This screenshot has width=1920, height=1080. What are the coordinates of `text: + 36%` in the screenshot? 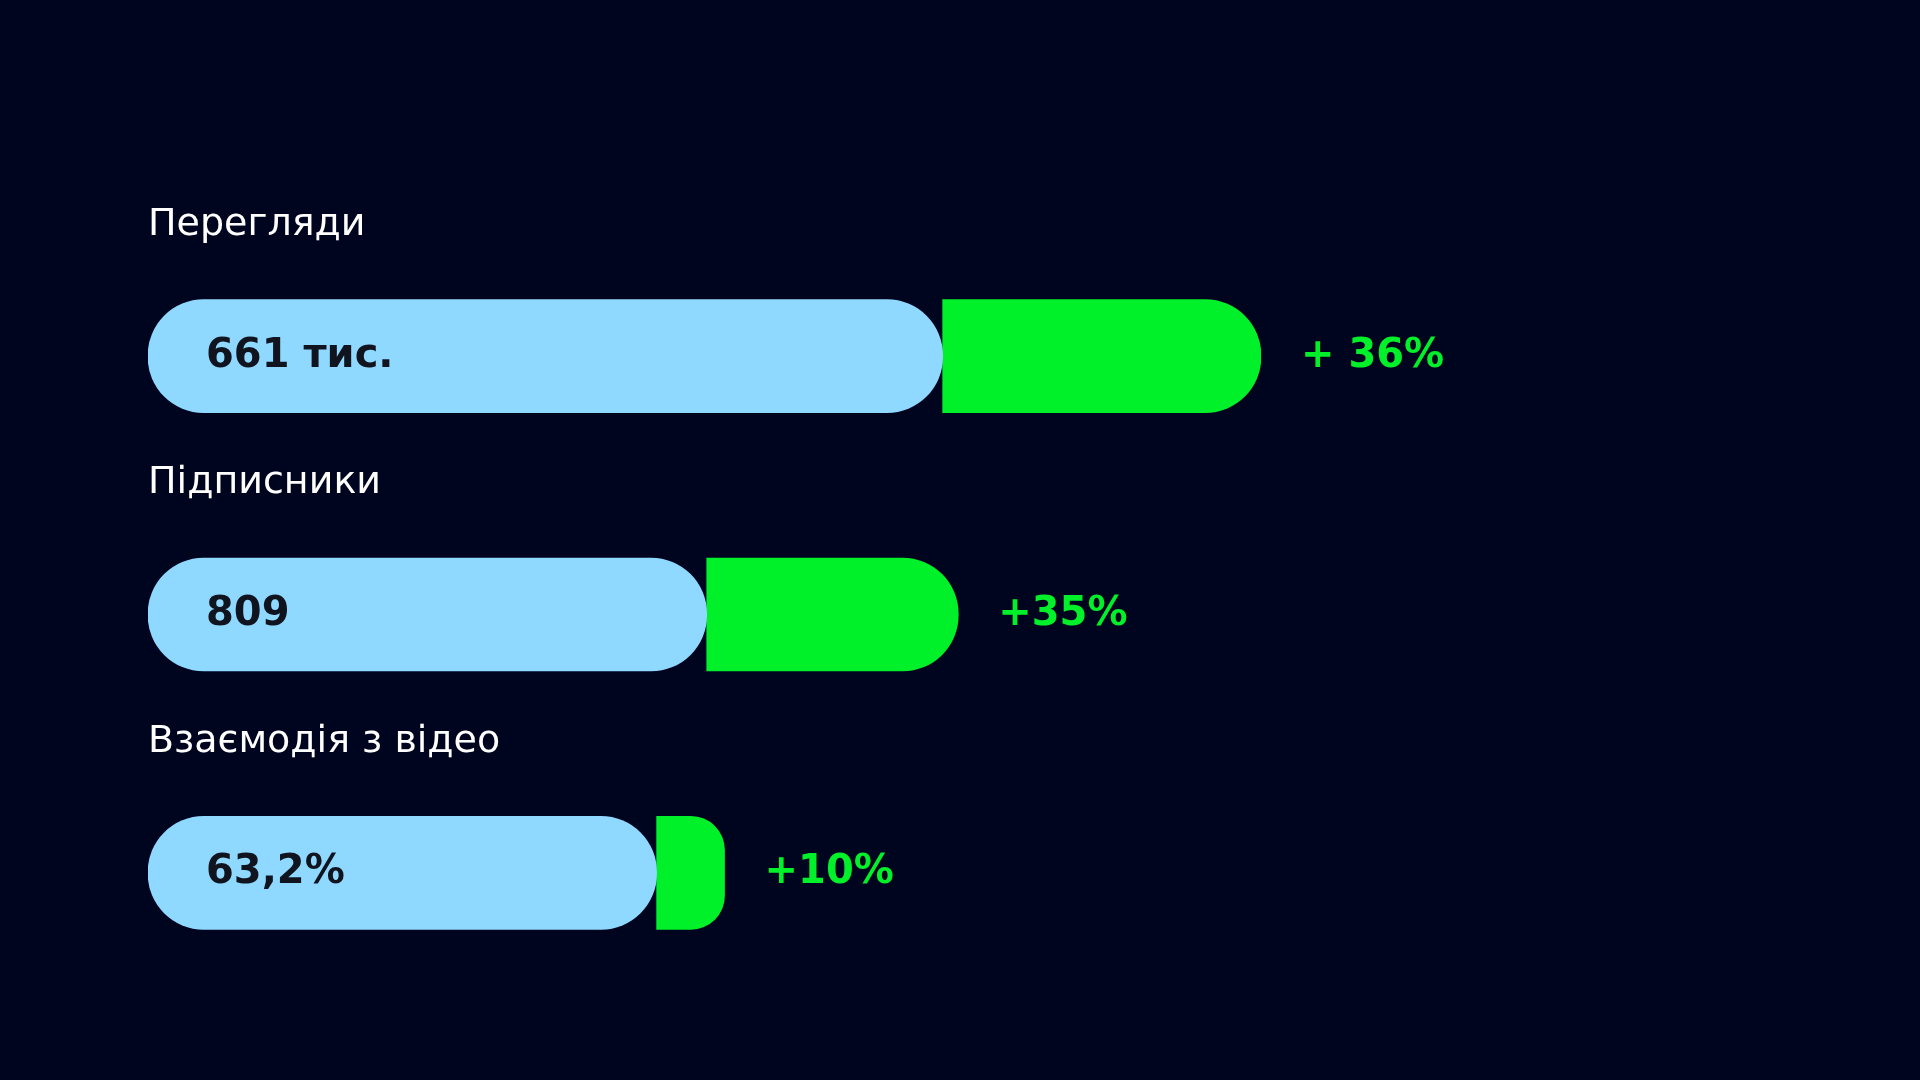 It's located at (1373, 352).